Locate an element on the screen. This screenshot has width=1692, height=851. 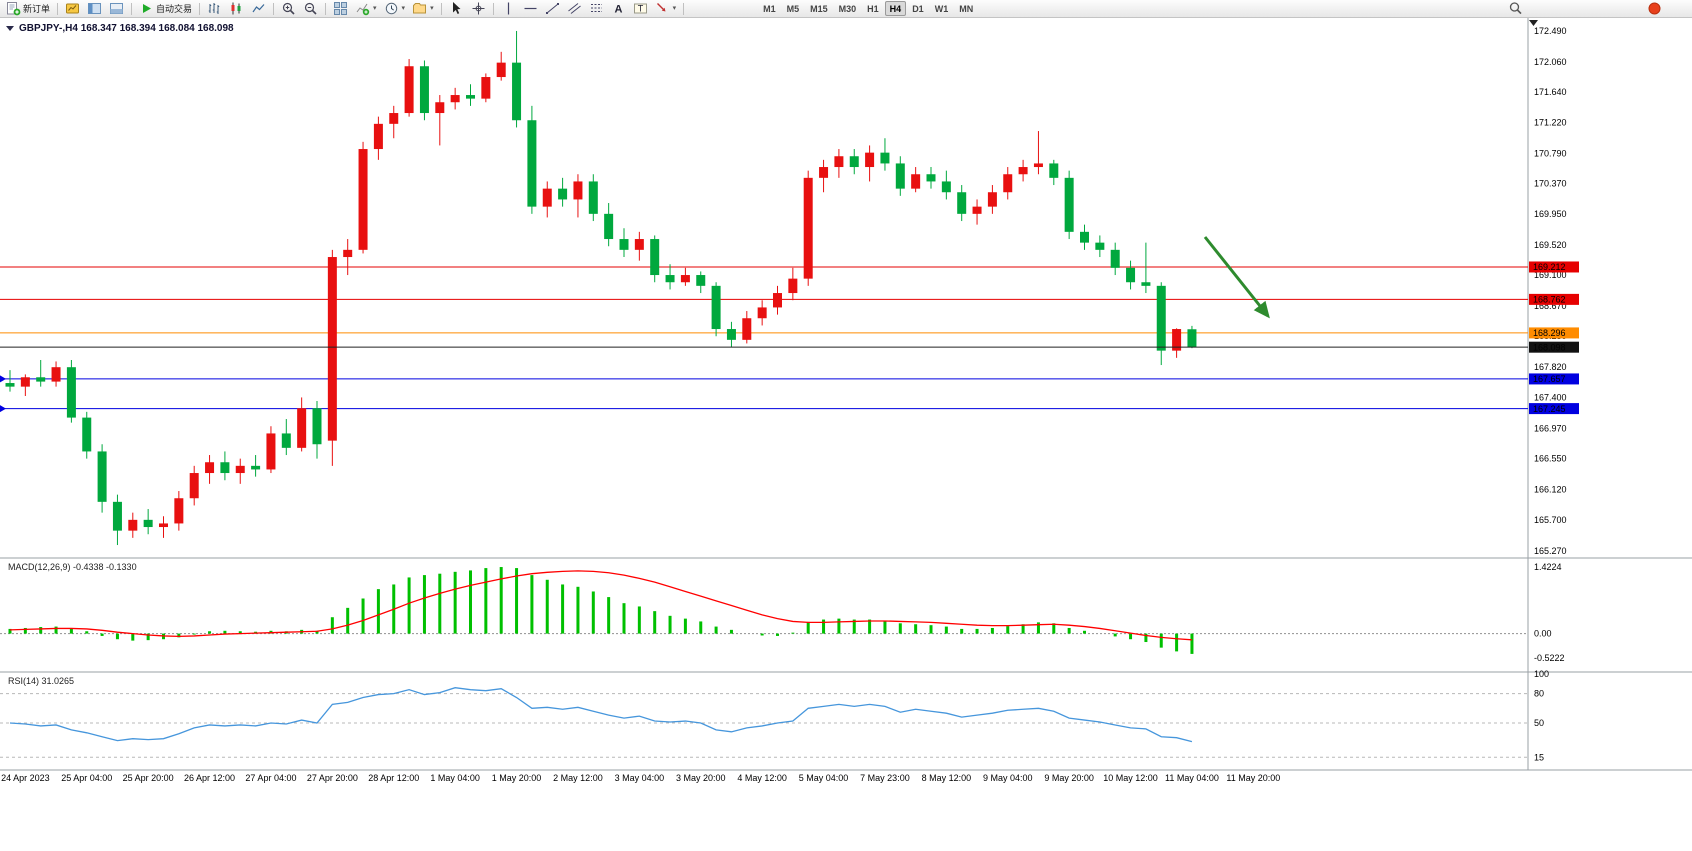
rsi-axis-label: 80 is located at coordinates (1539, 694).